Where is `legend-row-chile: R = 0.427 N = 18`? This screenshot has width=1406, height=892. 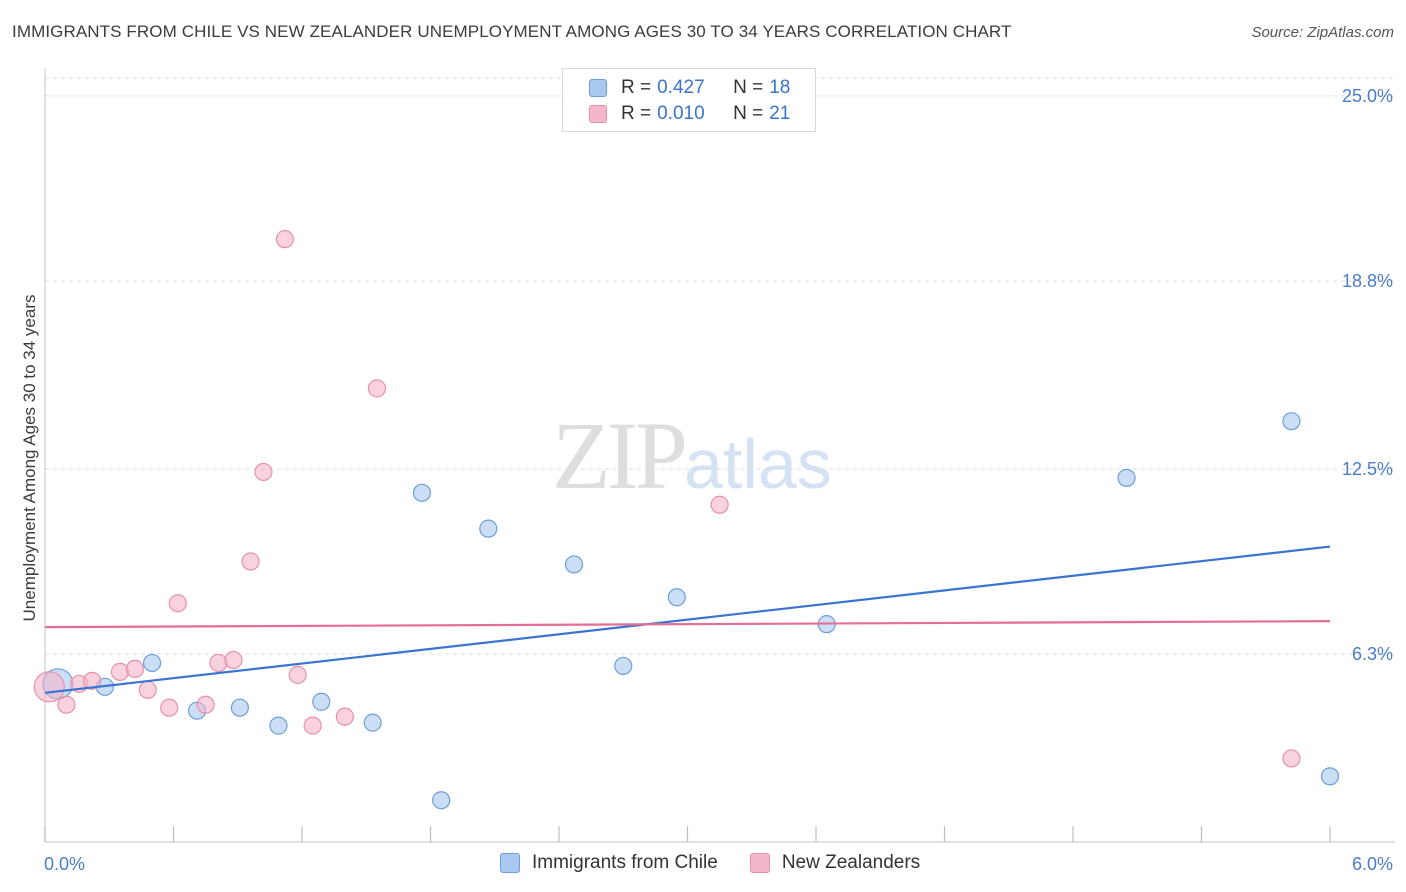 legend-row-chile: R = 0.427 N = 18 is located at coordinates (689, 88).